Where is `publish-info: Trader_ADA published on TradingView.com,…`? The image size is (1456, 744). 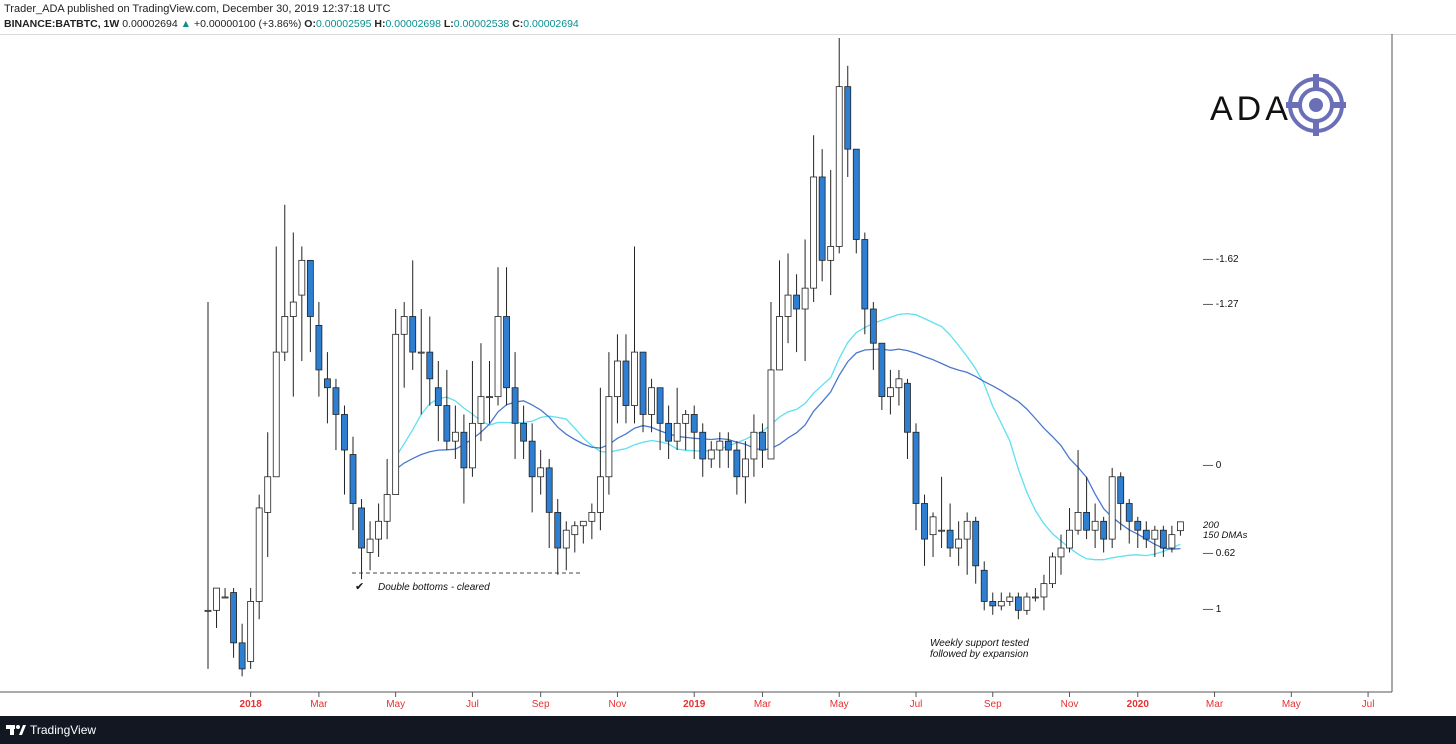
publish-info: Trader_ADA published on TradingView.com,… is located at coordinates (197, 9).